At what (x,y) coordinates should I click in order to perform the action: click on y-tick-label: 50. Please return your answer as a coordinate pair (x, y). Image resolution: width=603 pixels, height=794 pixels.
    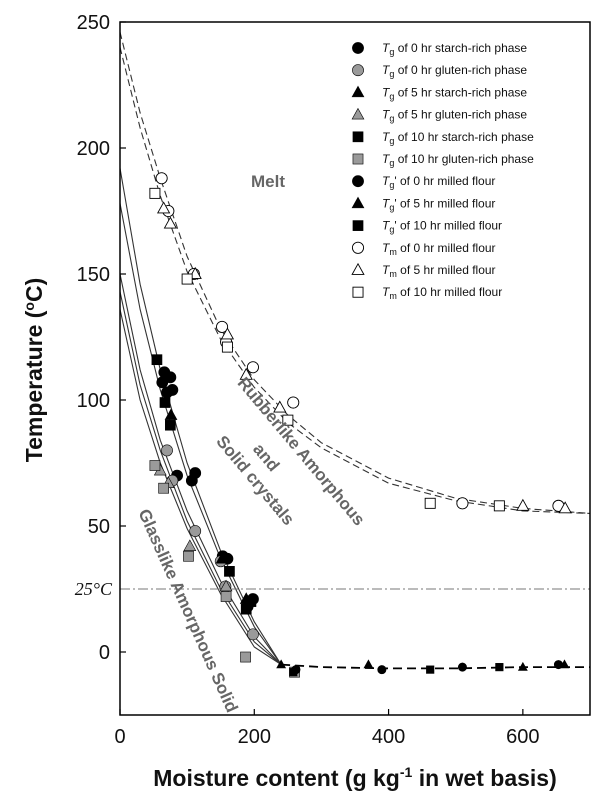
    Looking at the image, I should click on (99, 527).